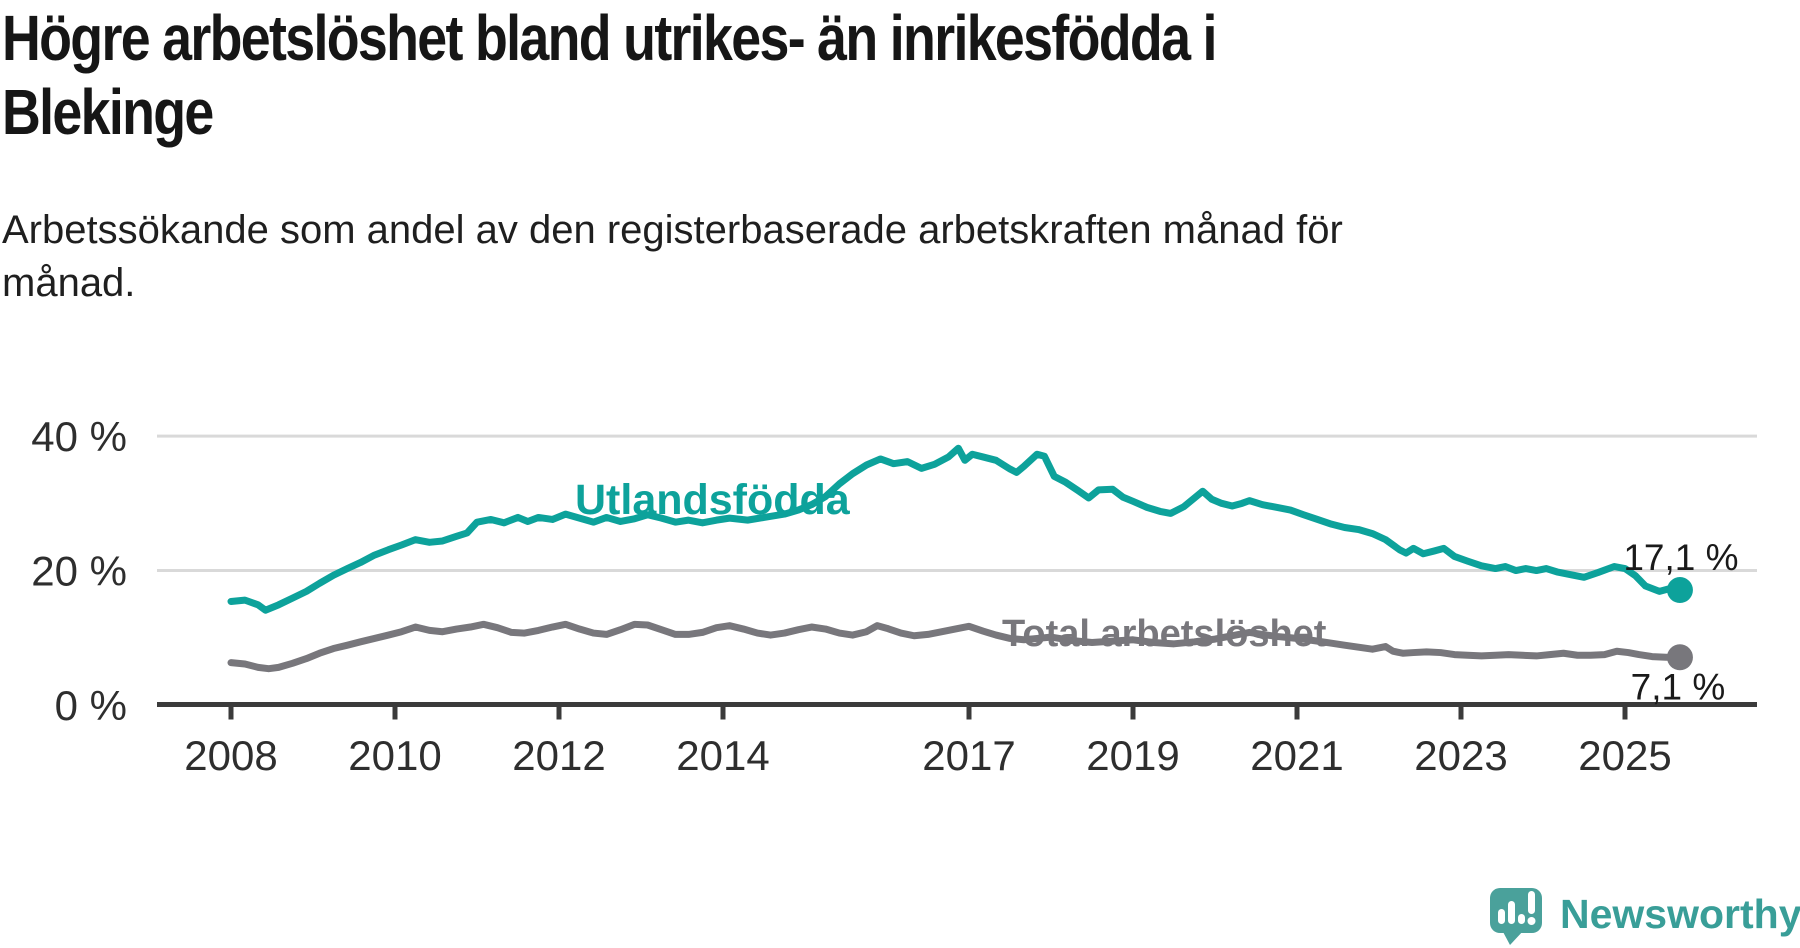 The width and height of the screenshot is (1800, 948). I want to click on newsworthy-logo-icon, so click(1516, 916).